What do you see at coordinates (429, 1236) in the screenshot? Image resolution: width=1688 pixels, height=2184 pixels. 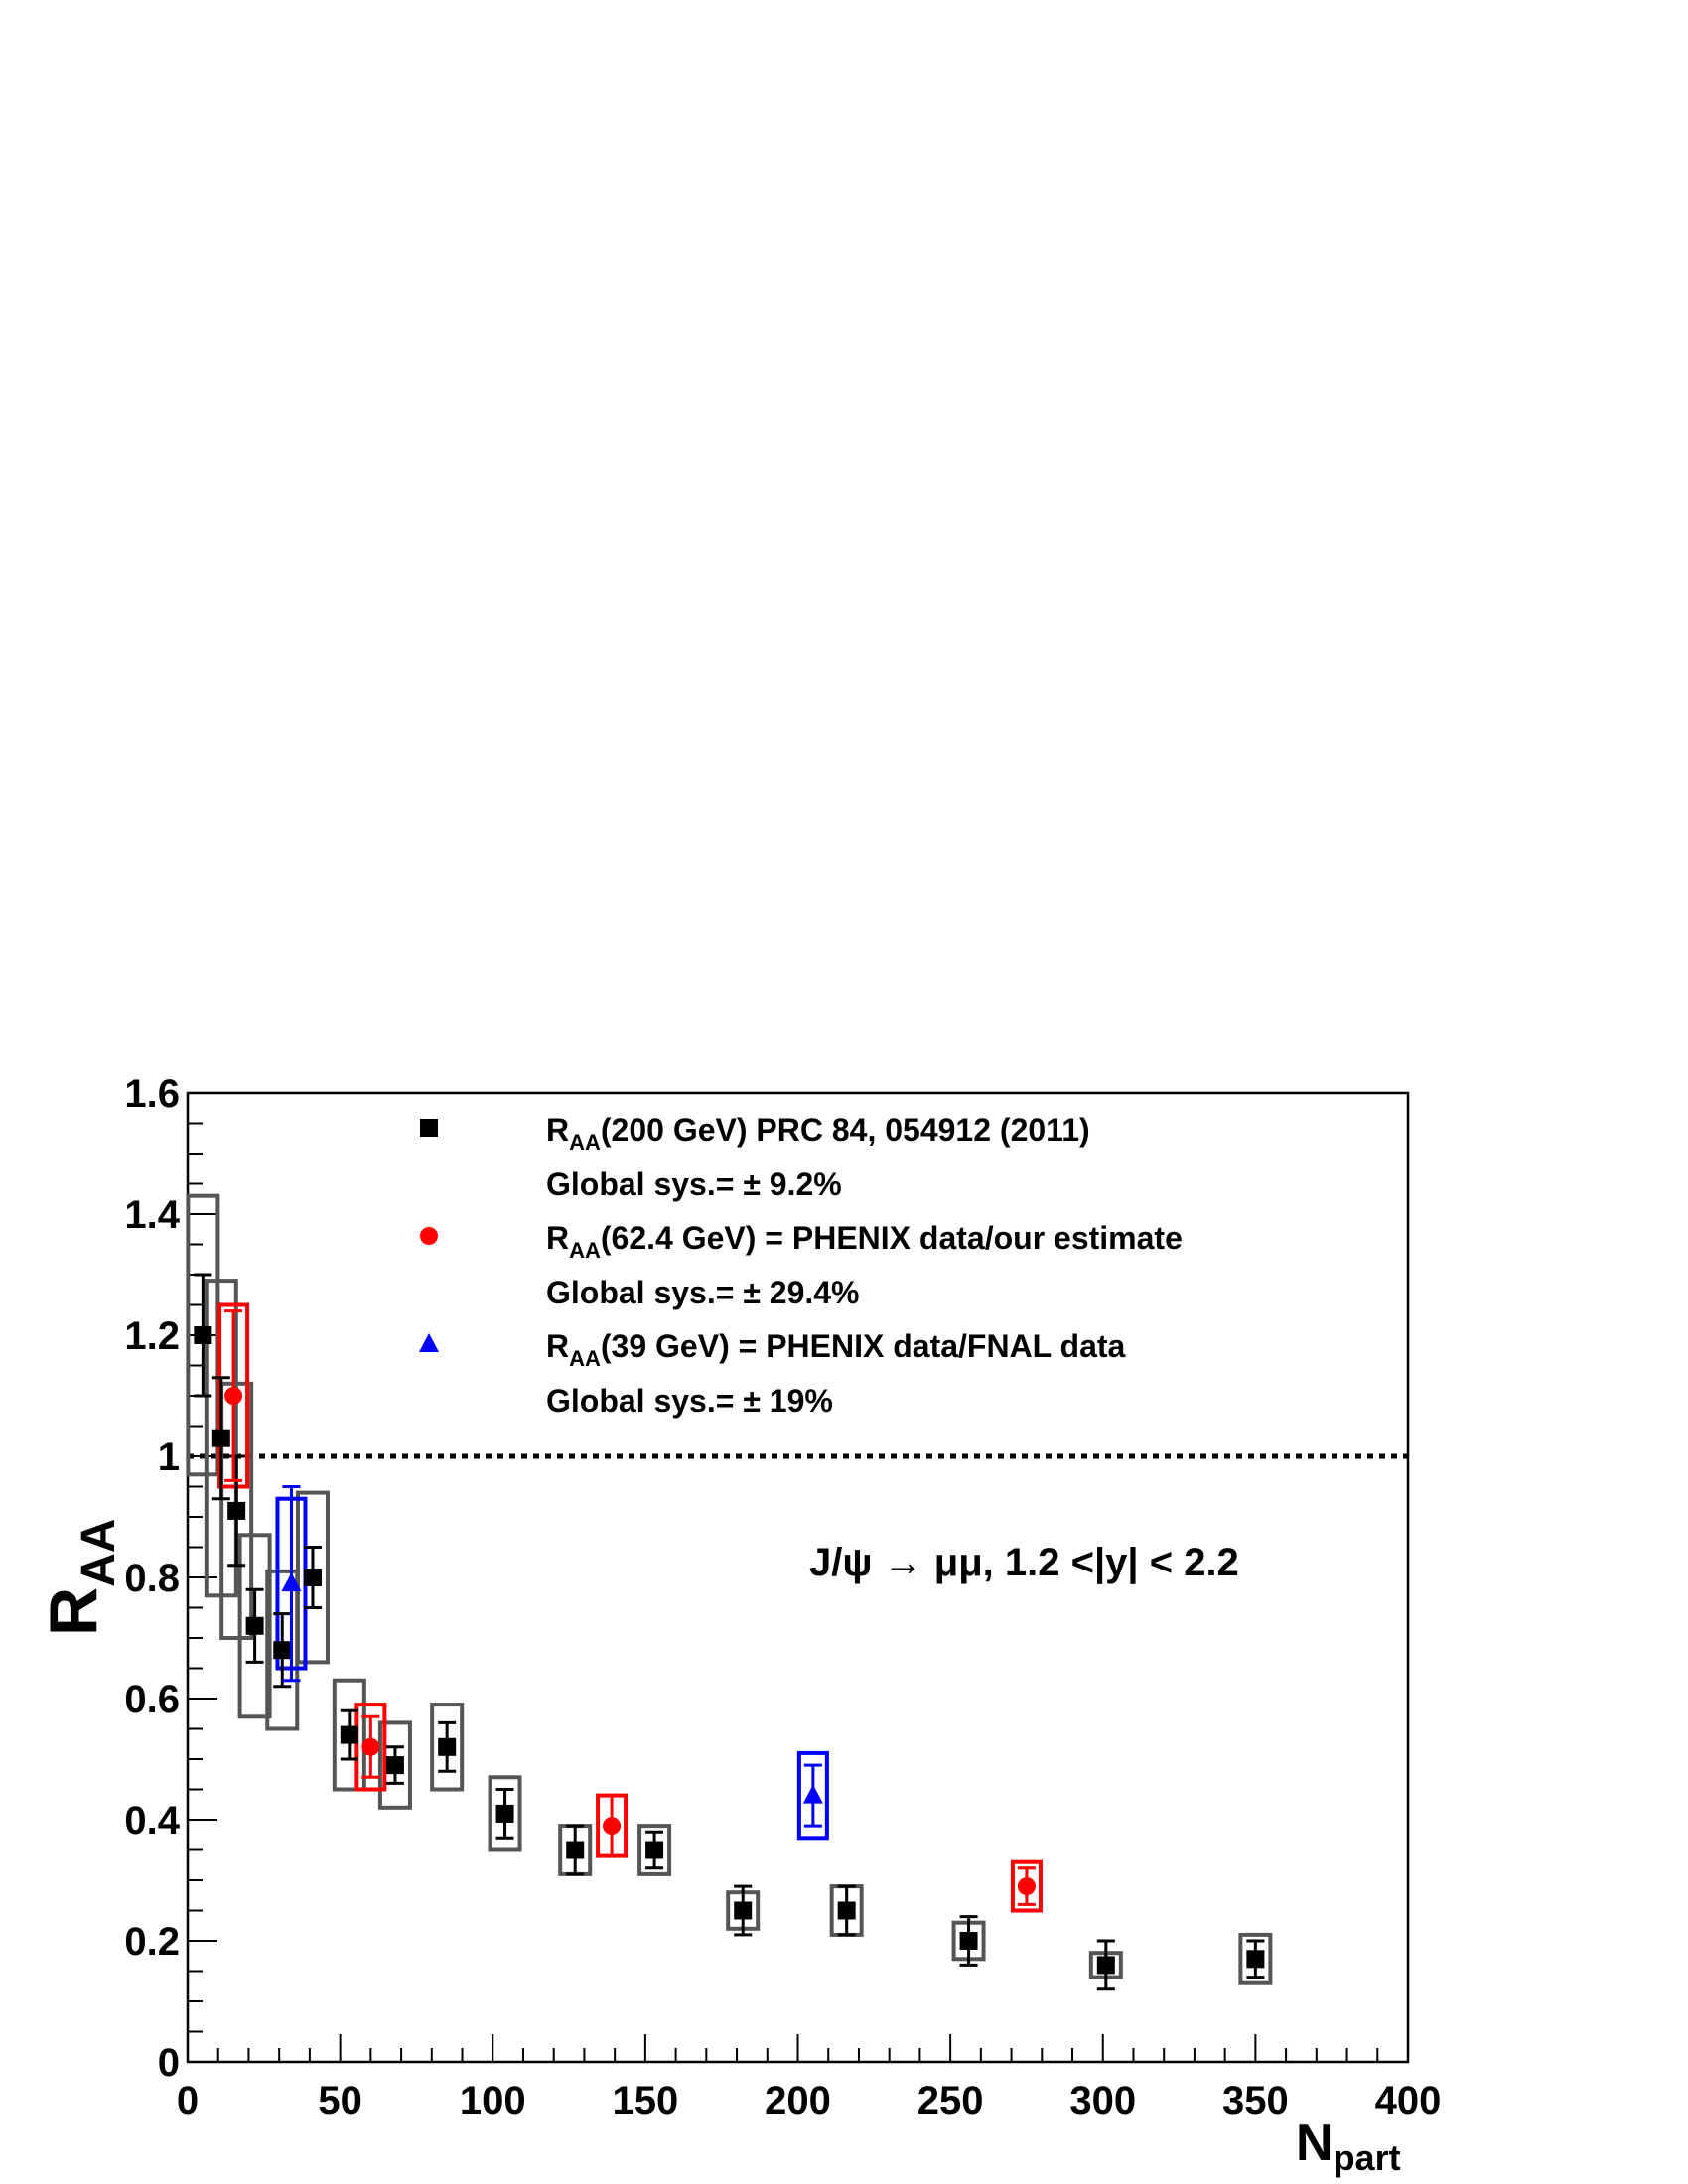 I see `legend-marker-circle` at bounding box center [429, 1236].